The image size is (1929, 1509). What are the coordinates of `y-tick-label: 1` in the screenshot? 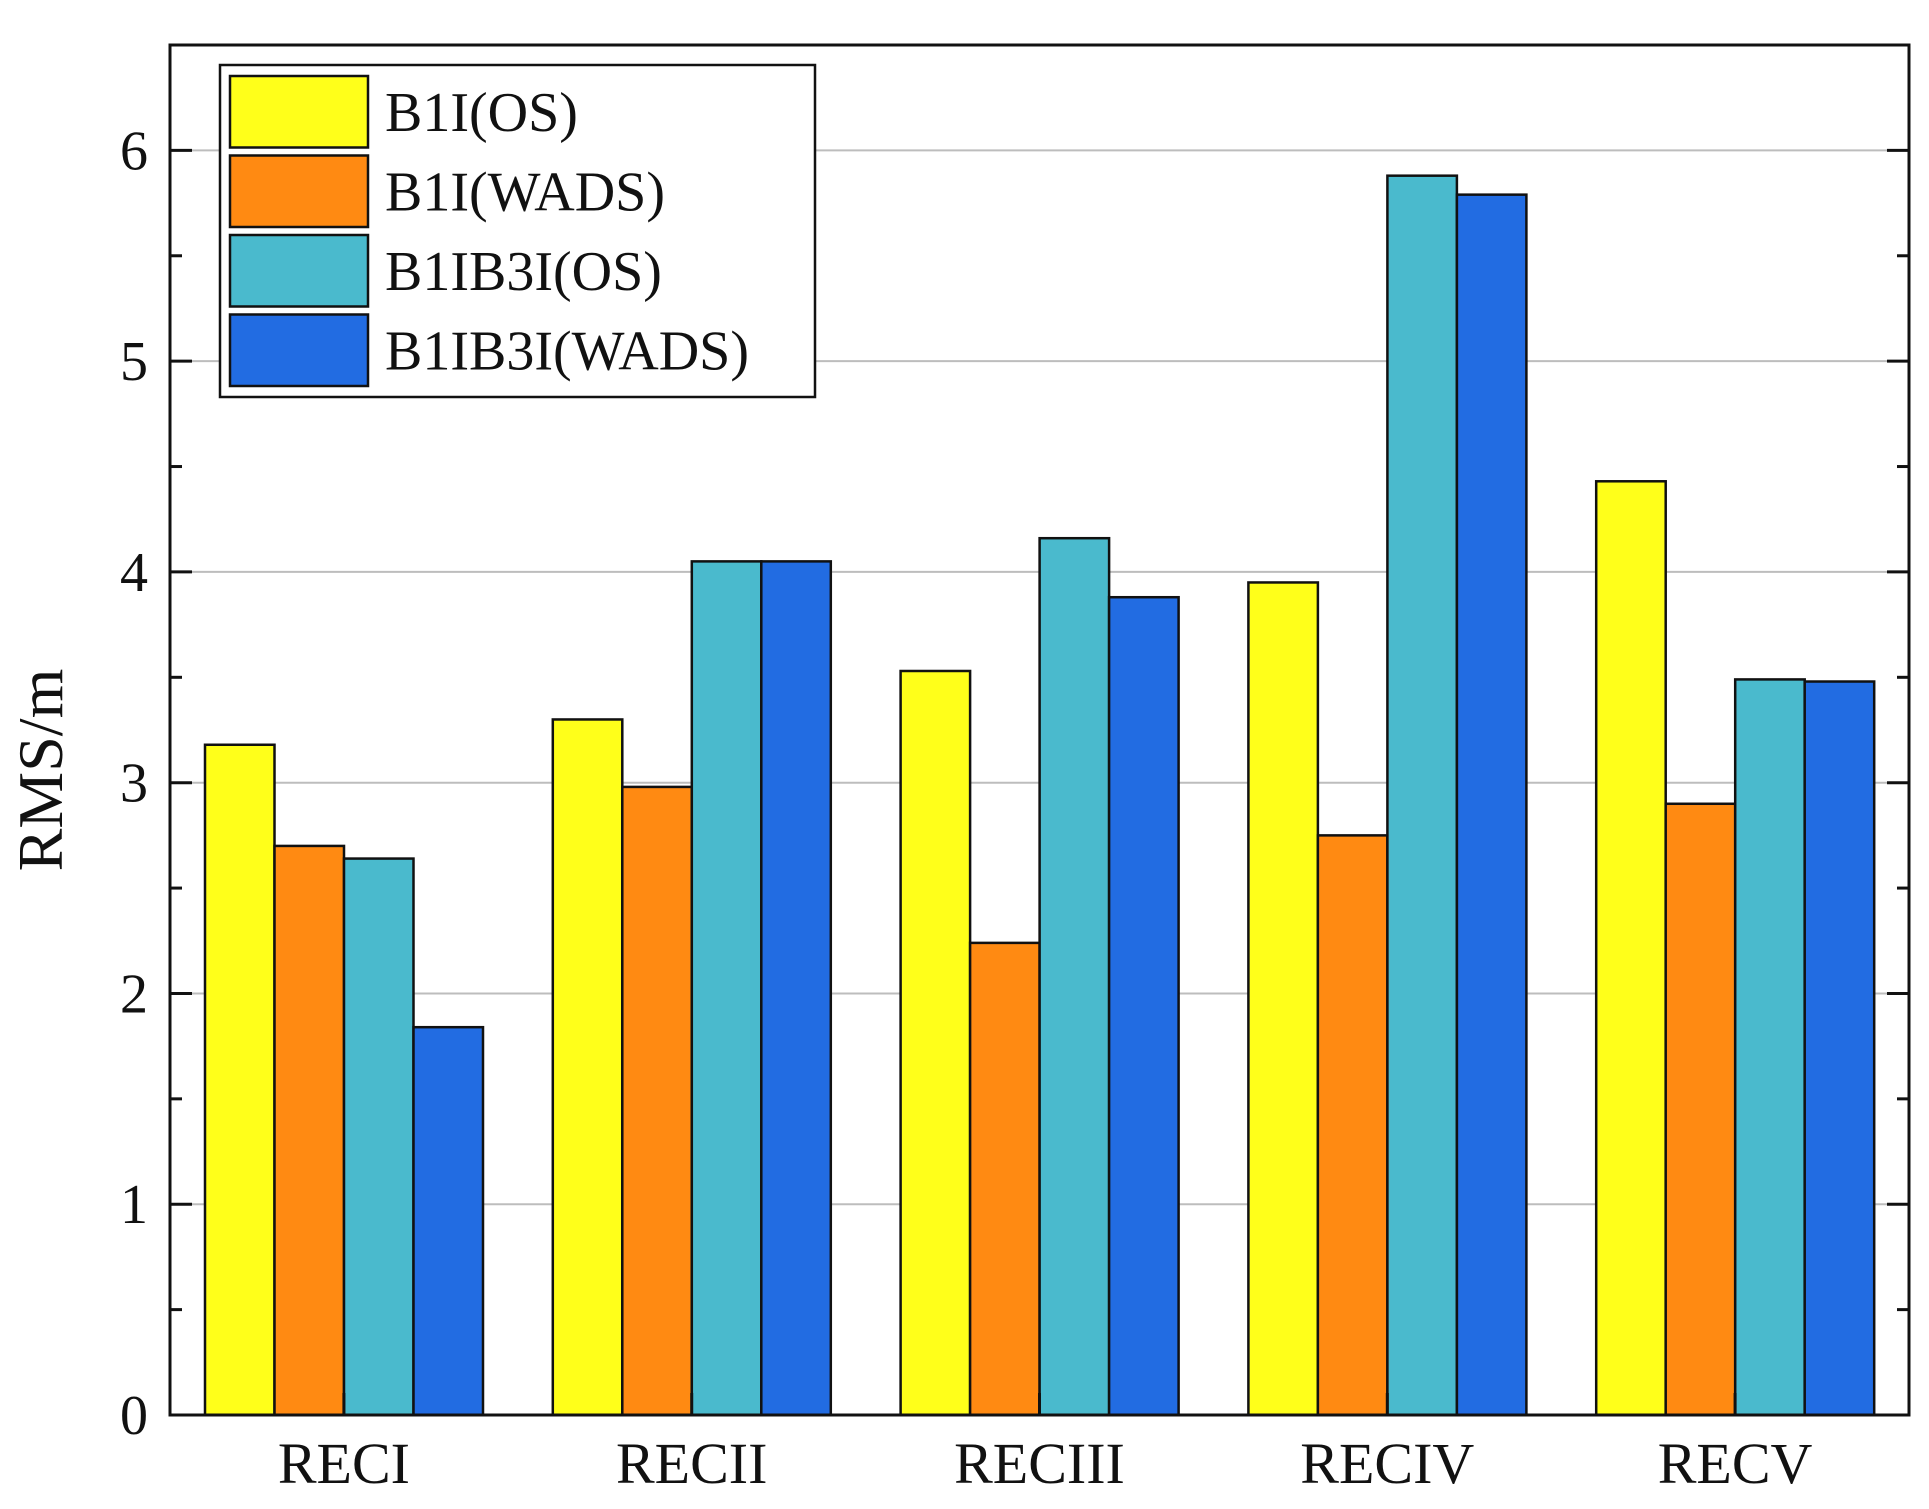 It's located at (134, 1205).